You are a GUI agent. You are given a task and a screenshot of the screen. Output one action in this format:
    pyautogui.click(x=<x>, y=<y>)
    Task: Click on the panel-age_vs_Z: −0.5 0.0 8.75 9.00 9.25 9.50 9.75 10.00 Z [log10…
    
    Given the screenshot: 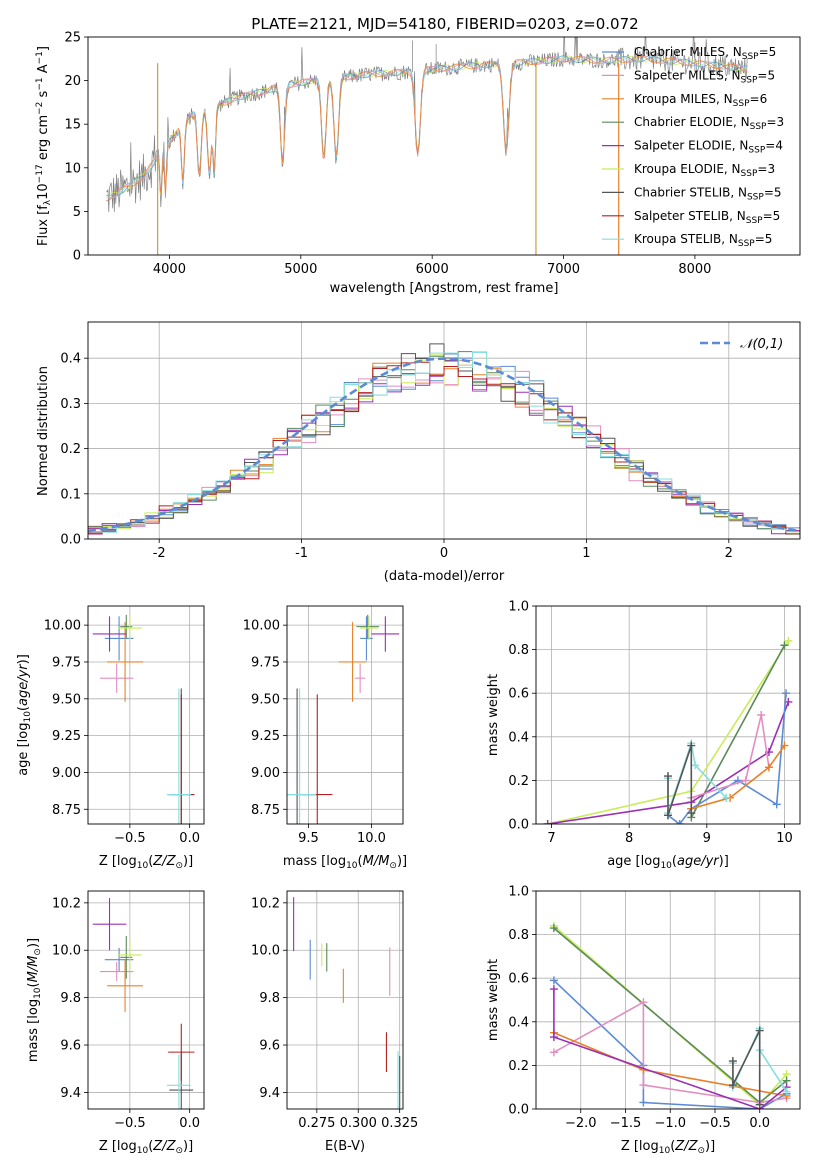 What is the action you would take?
    pyautogui.click(x=110, y=738)
    